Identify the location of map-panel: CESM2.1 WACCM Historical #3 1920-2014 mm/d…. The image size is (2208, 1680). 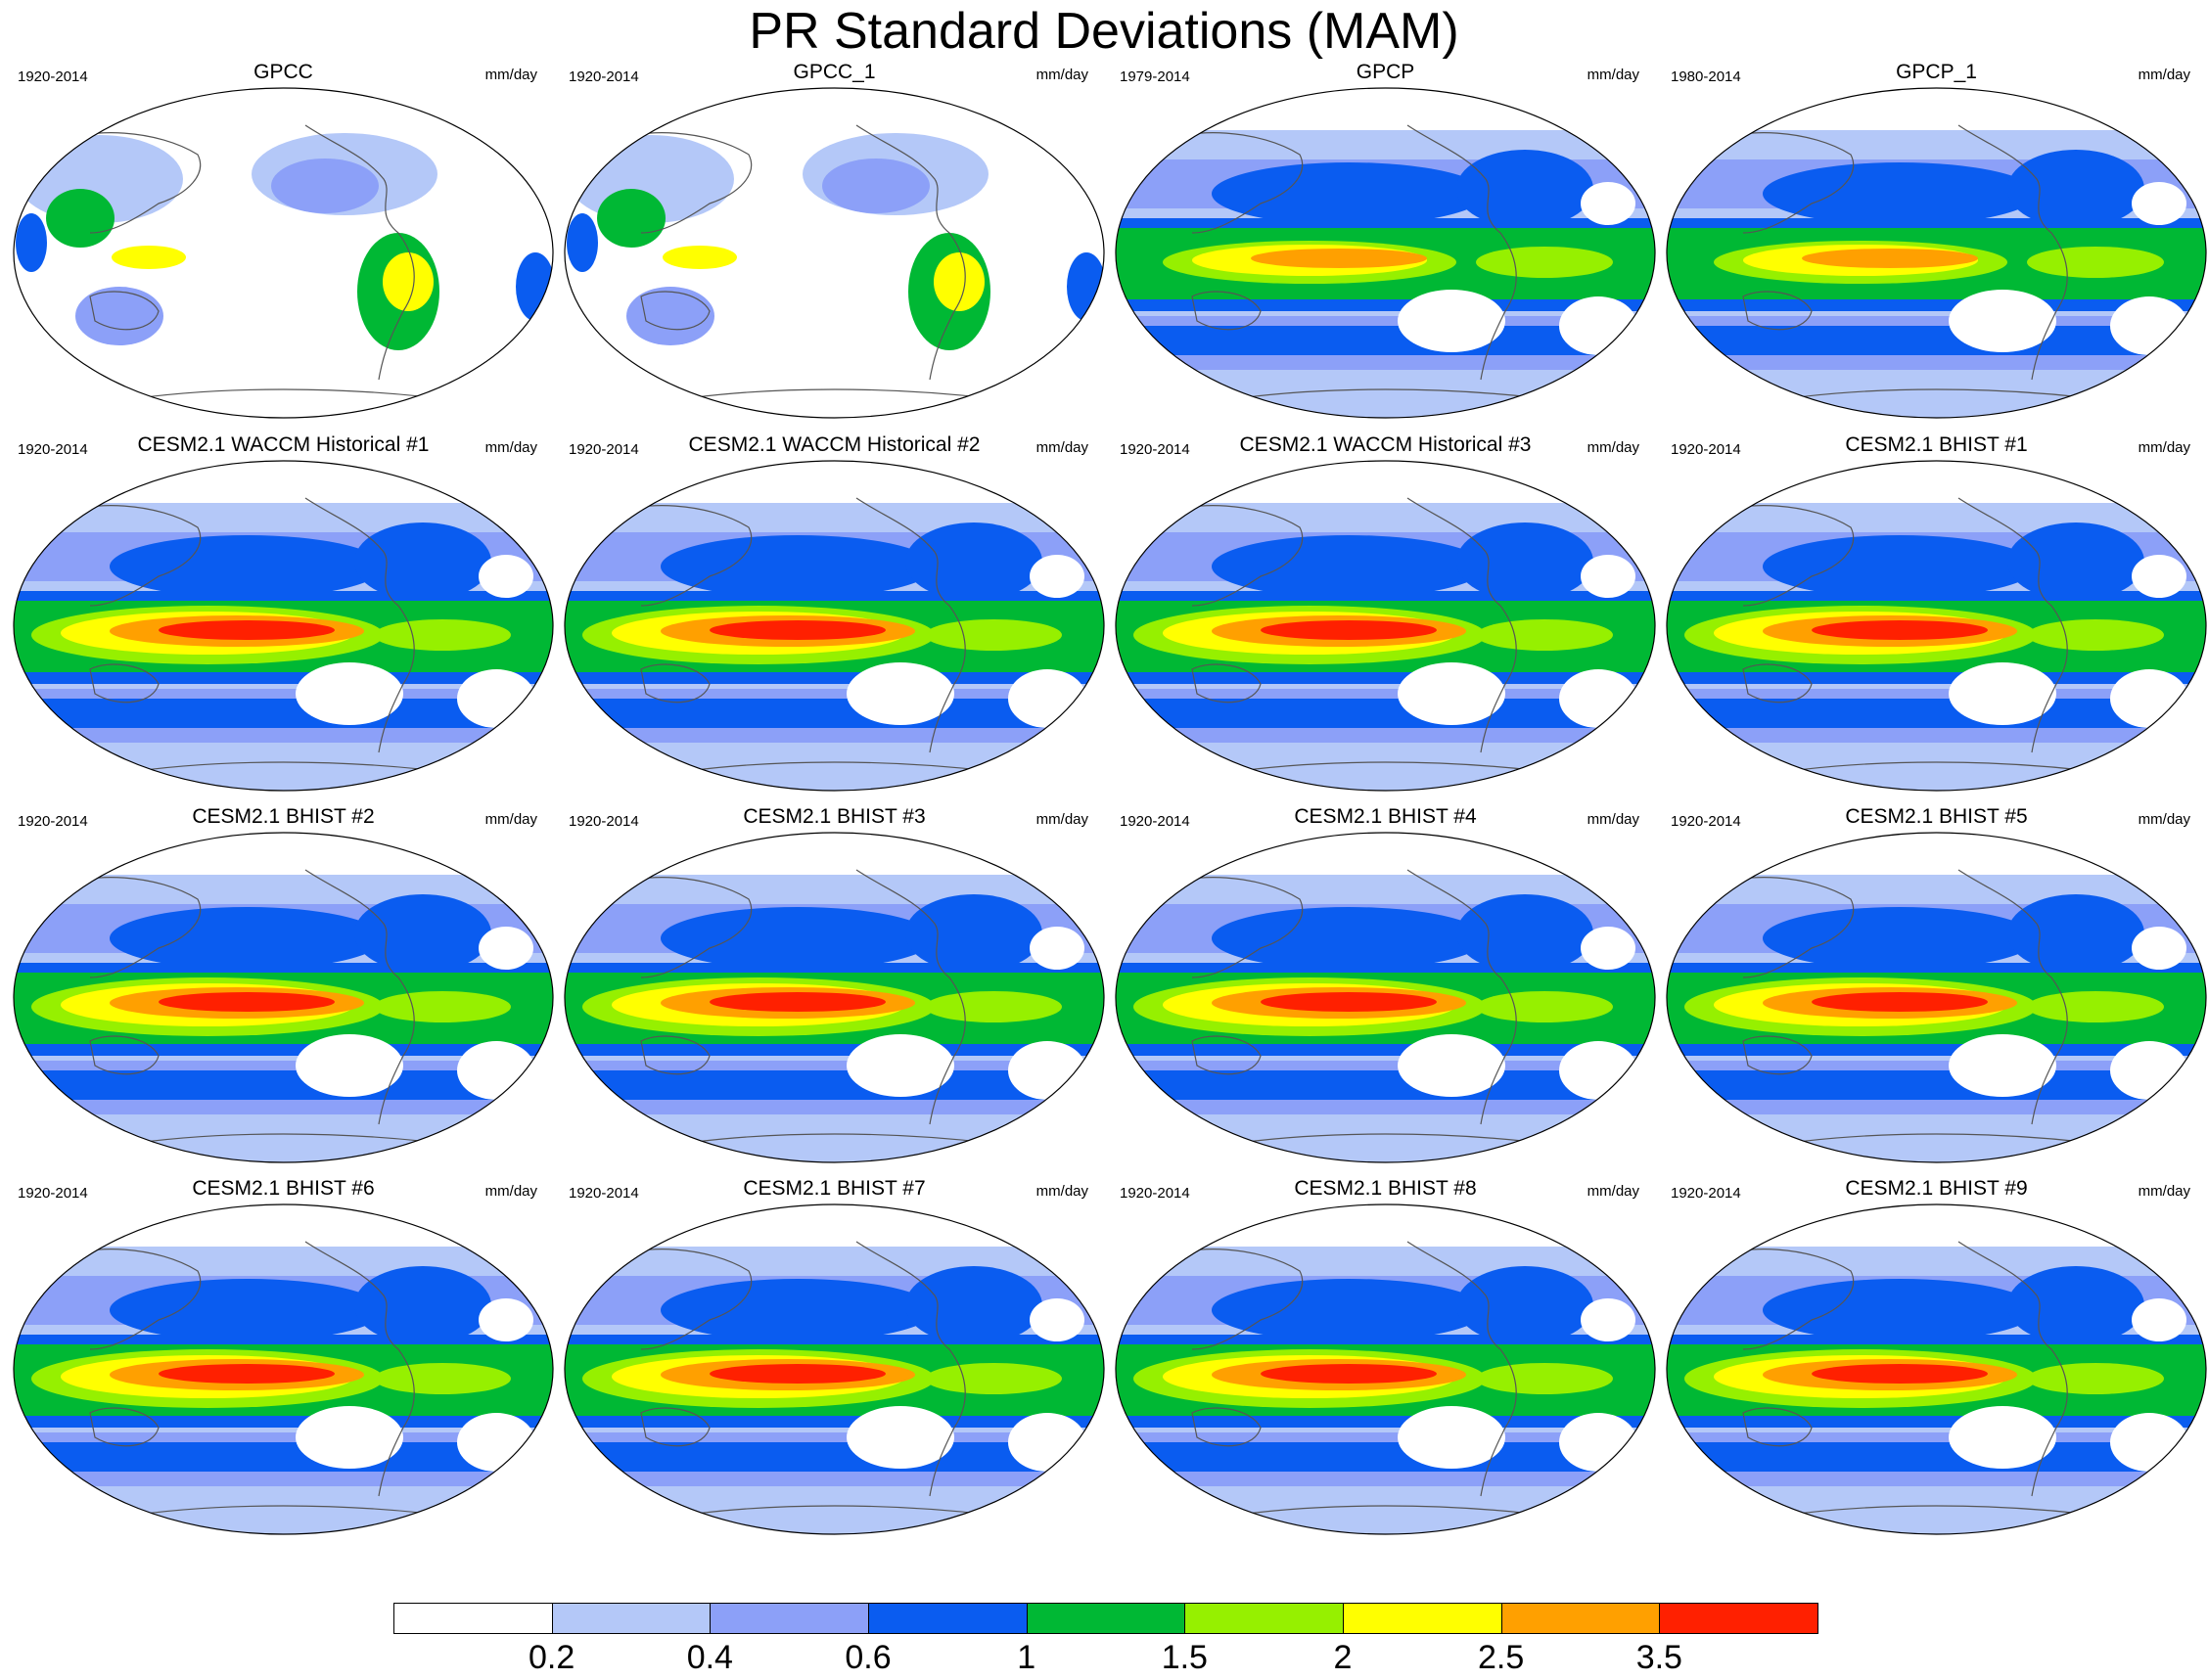
(1386, 619).